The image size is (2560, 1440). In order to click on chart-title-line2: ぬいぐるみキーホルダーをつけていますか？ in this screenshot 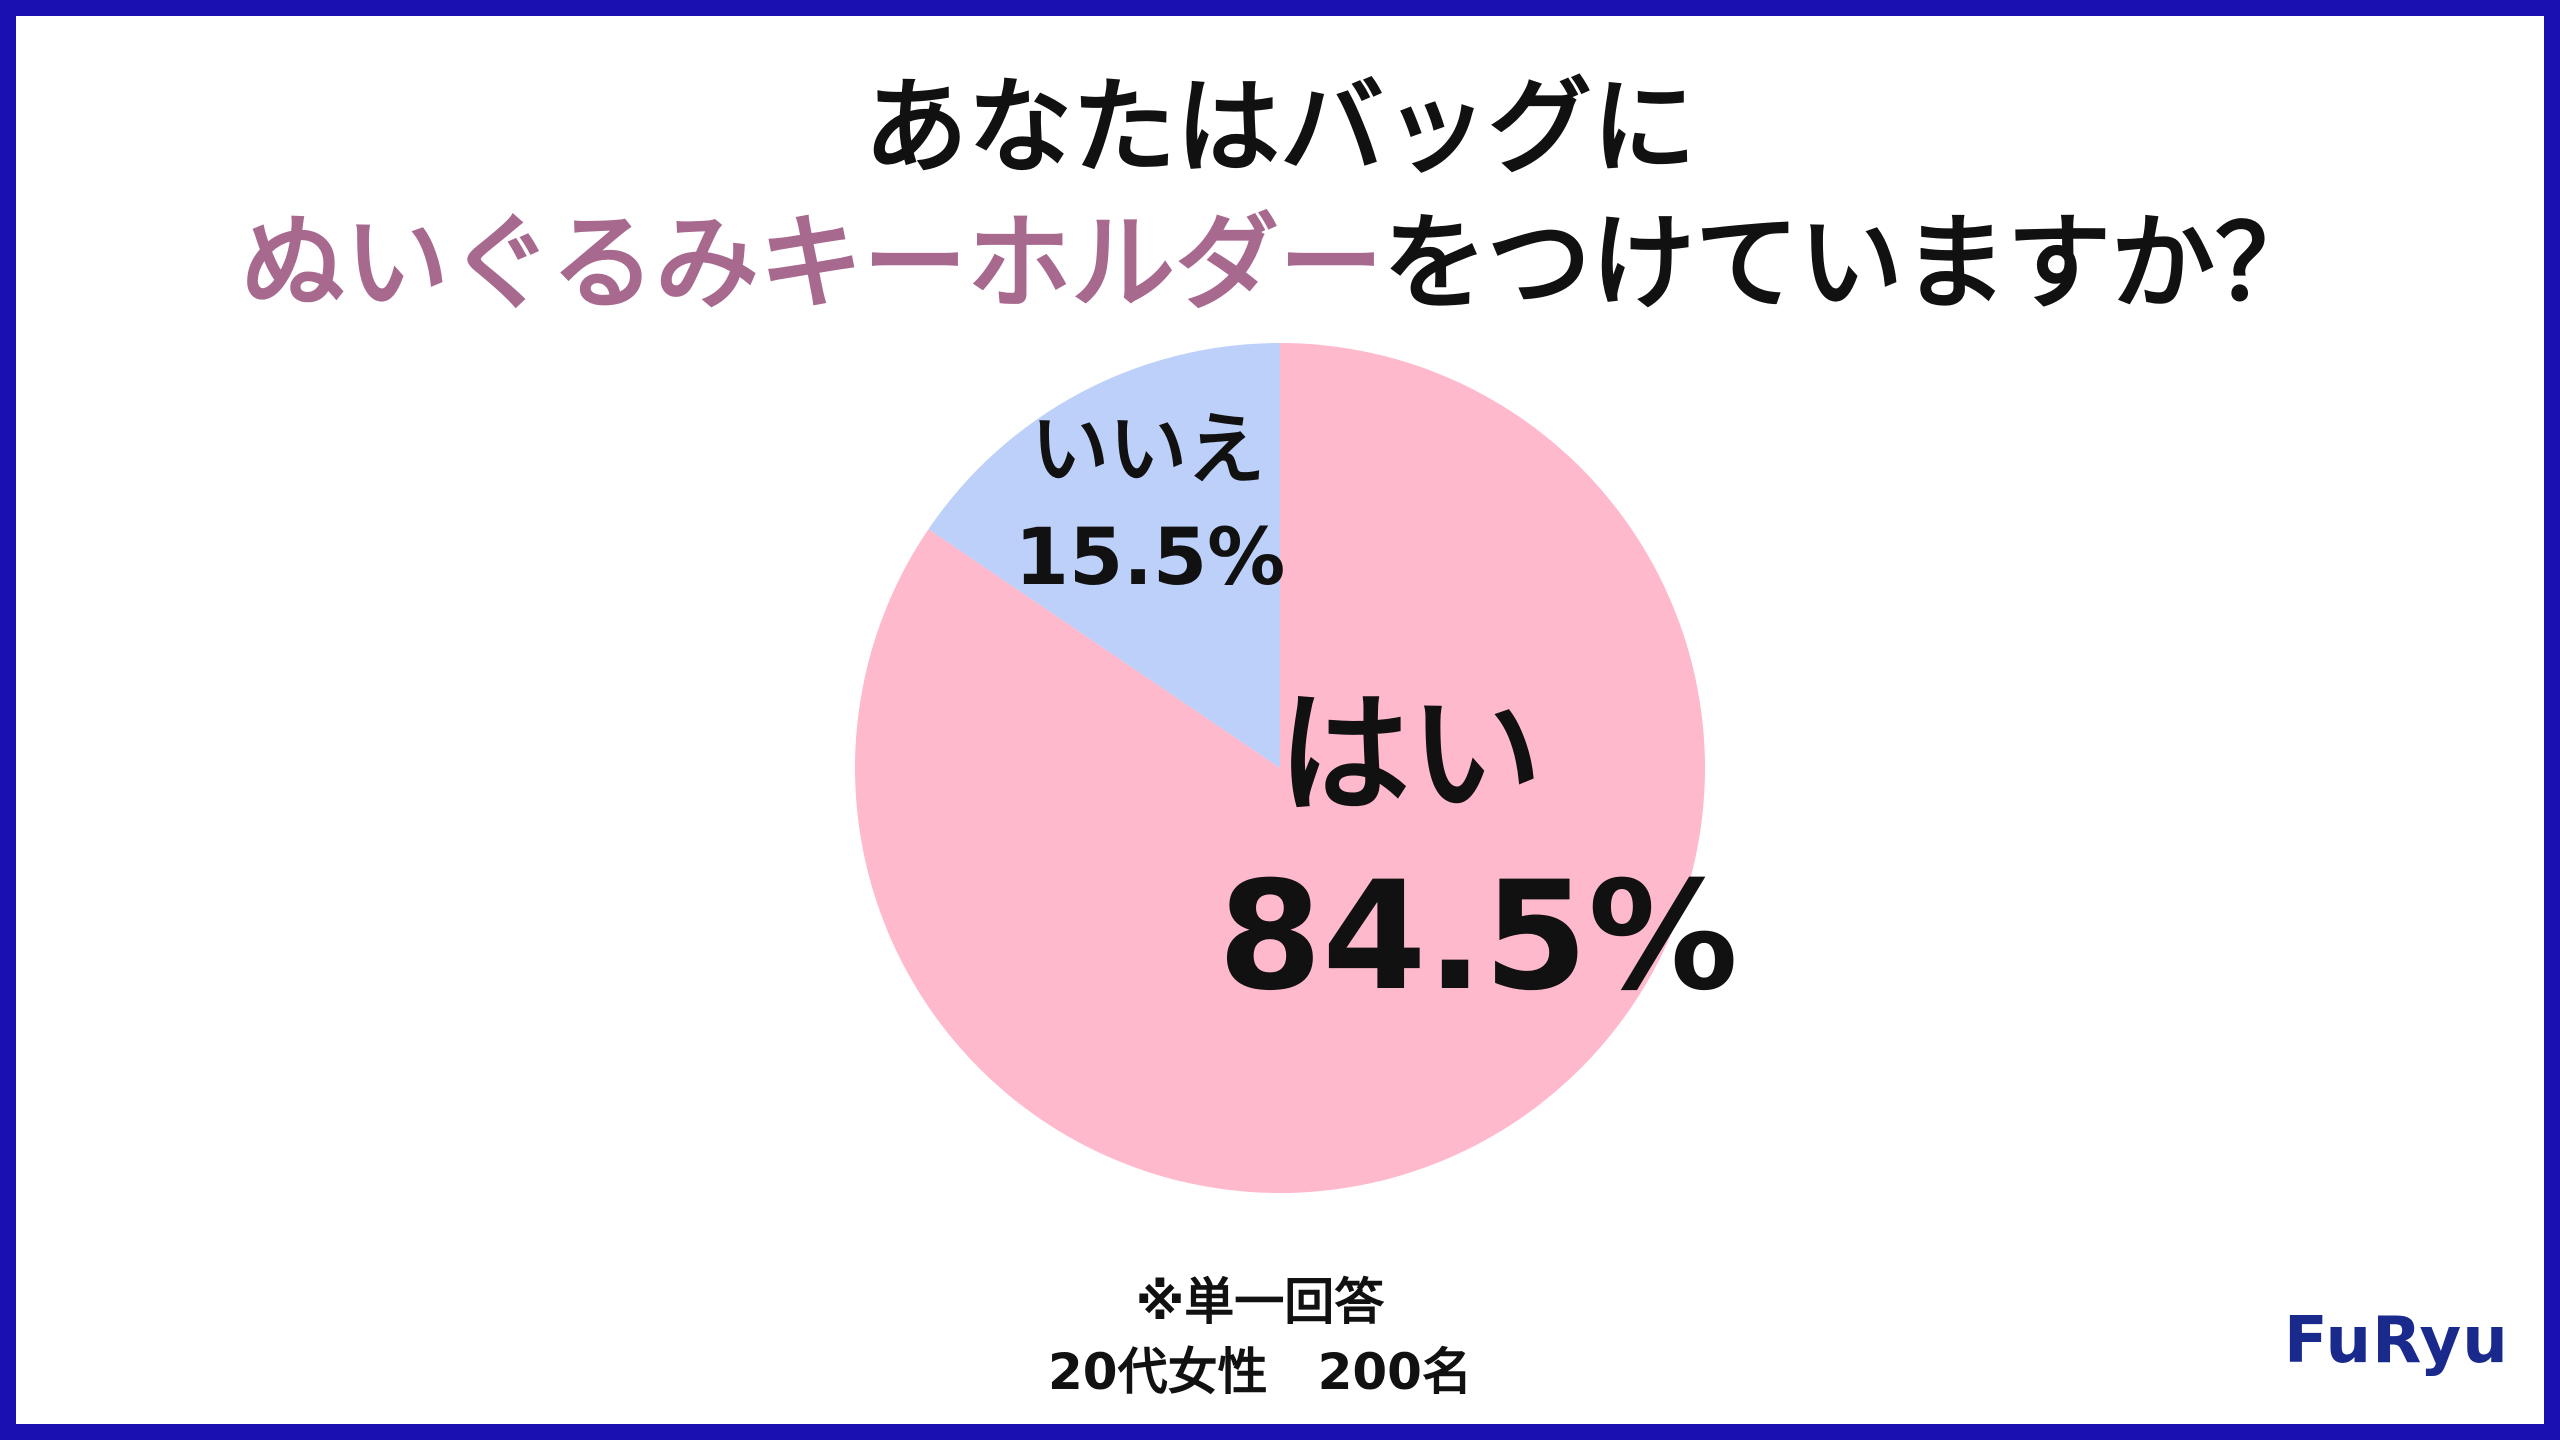, I will do `click(1280, 263)`.